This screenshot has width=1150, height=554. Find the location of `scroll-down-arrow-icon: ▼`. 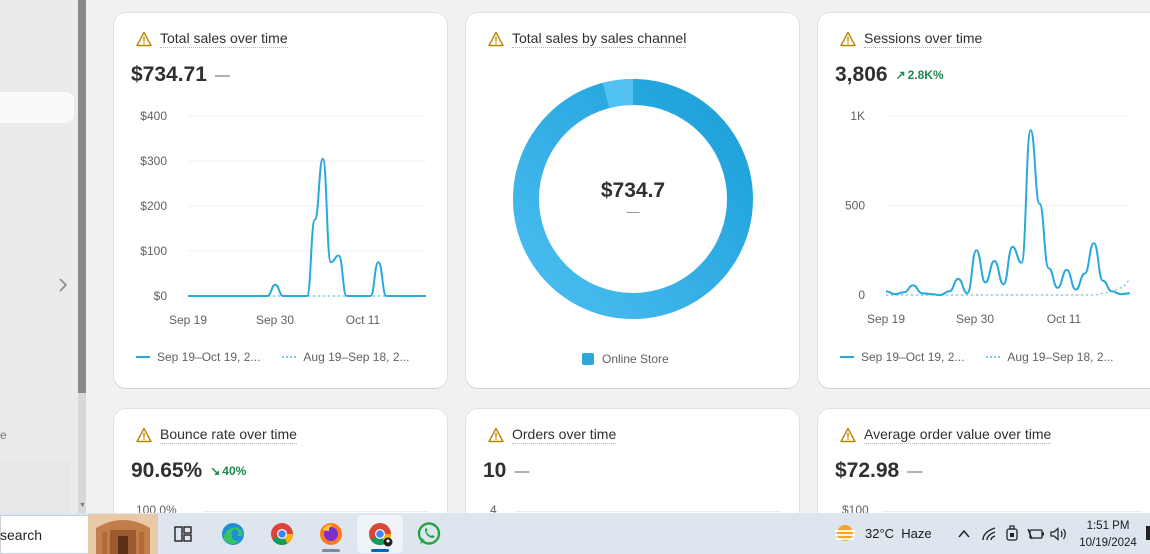

scroll-down-arrow-icon: ▼ is located at coordinates (82, 505).